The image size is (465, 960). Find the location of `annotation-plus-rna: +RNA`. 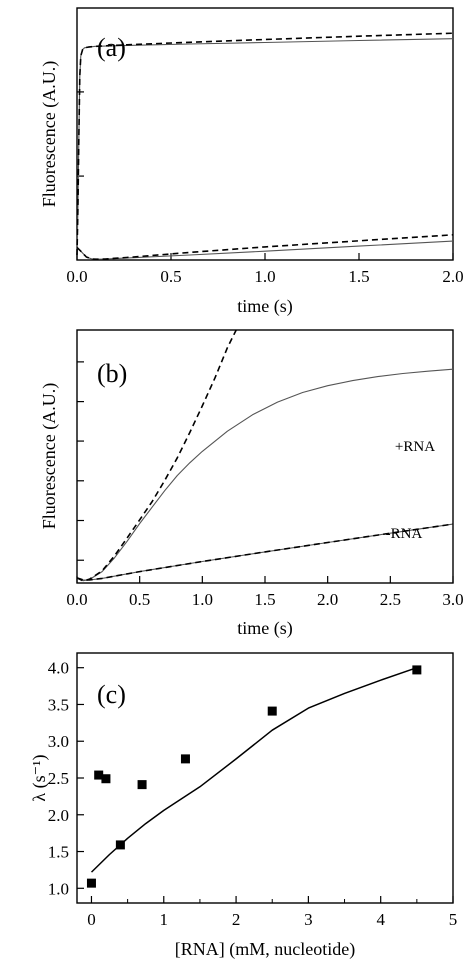

annotation-plus-rna: +RNA is located at coordinates (415, 447).